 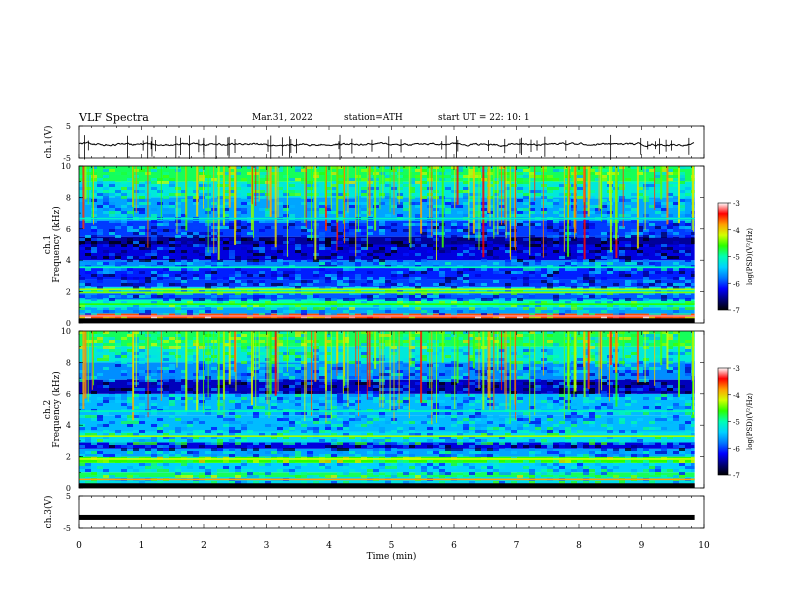 I want to click on sferic-burst, so click(x=645, y=357).